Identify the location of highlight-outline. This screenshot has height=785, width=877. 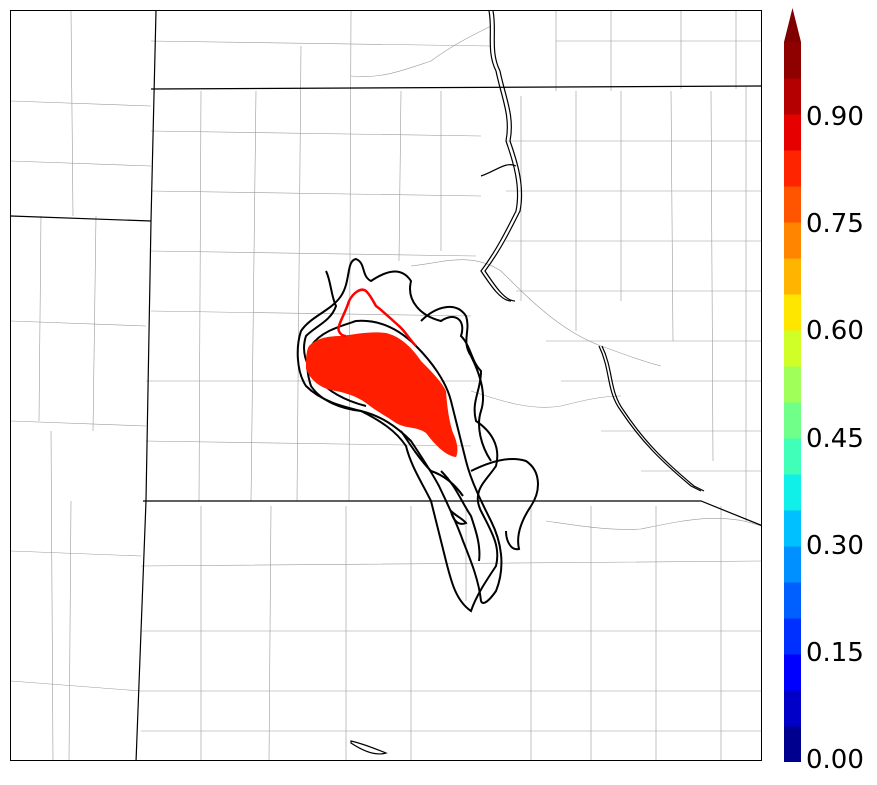
(377, 317).